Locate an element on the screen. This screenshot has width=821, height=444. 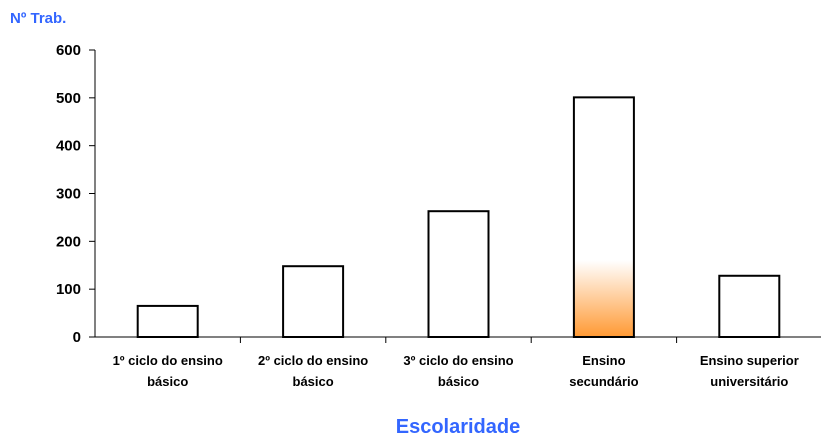
y-tick-label: 200 is located at coordinates (68, 241).